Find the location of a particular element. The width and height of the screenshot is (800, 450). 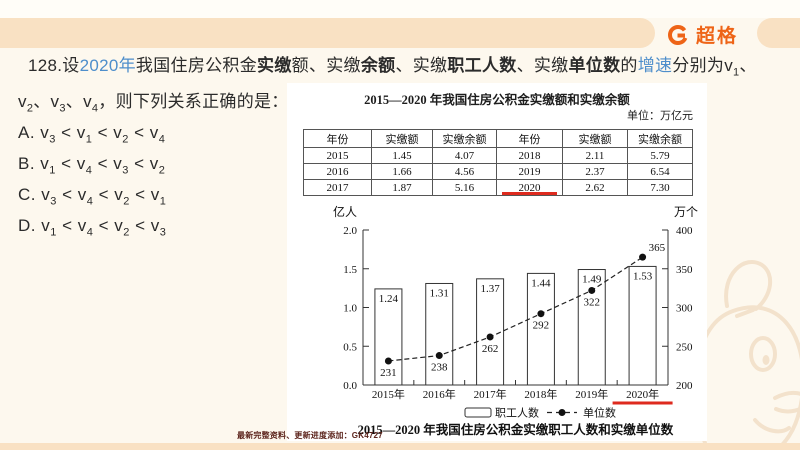

table-unit-note: 单位：万亿元 is located at coordinates (660, 116).